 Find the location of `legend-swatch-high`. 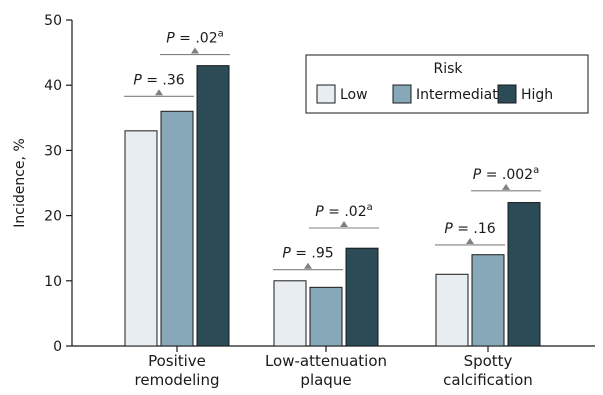

legend-swatch-high is located at coordinates (507, 94).